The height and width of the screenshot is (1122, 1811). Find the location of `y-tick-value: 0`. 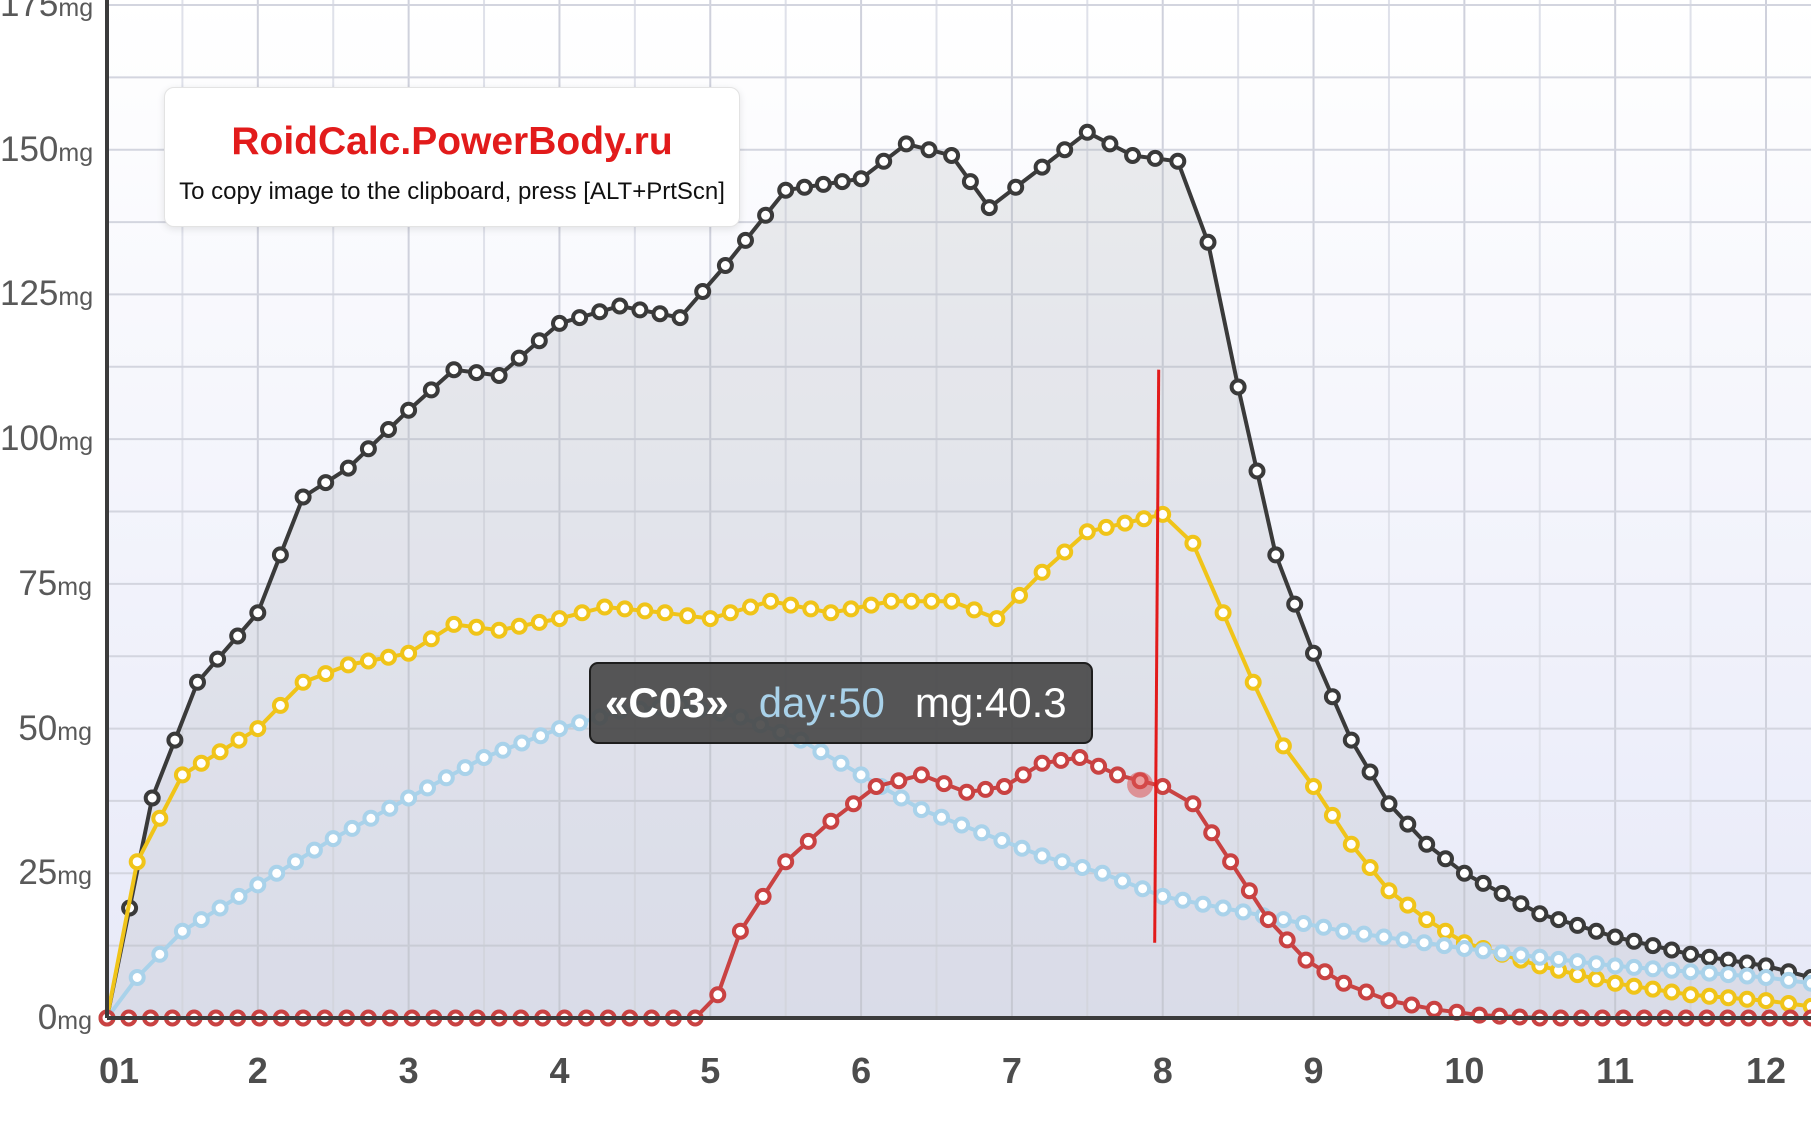

y-tick-value: 0 is located at coordinates (47, 1017).